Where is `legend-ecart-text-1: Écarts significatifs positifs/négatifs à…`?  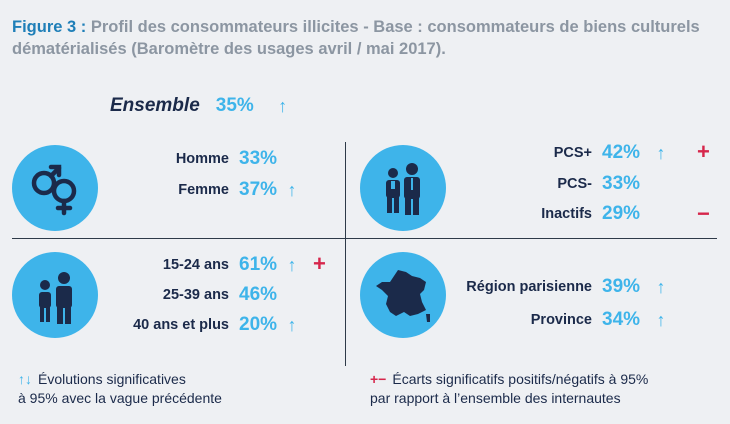 legend-ecart-text-1: Écarts significatifs positifs/négatifs à… is located at coordinates (520, 379).